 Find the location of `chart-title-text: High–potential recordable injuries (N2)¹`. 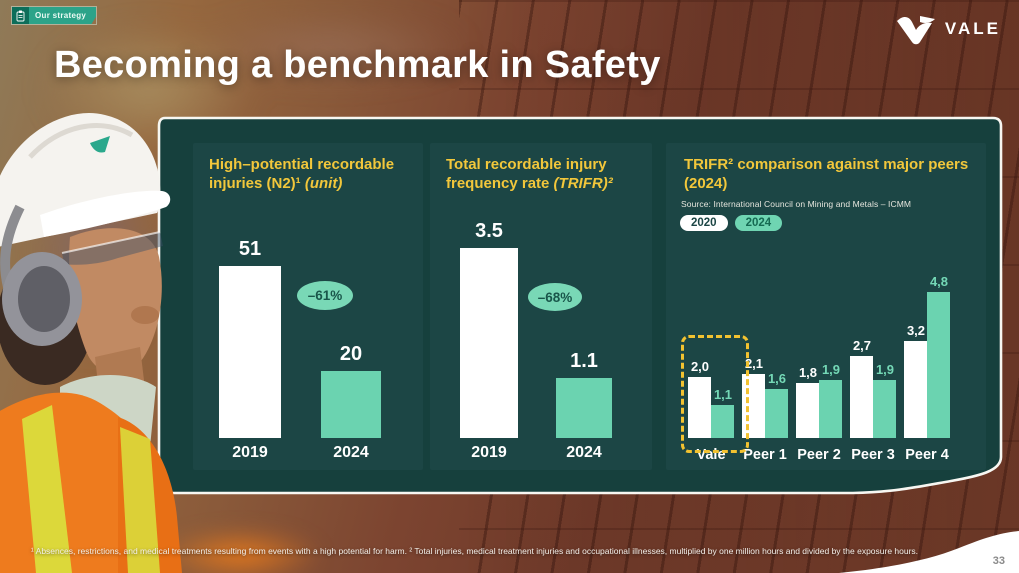

chart-title-text: High–potential recordable injuries (N2)¹ is located at coordinates (302, 174).